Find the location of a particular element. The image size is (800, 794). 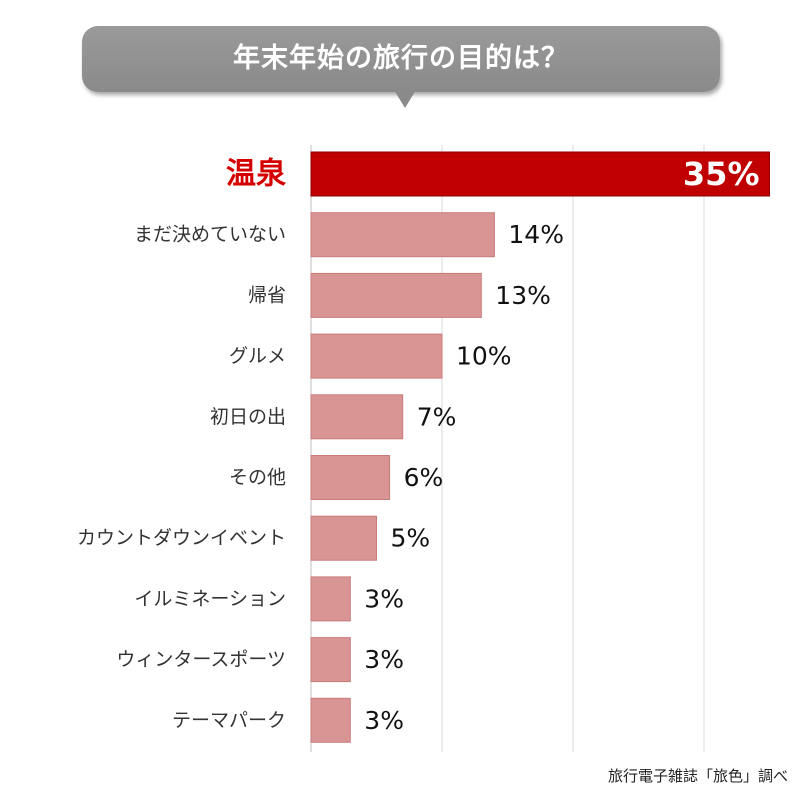

value-label: 7% is located at coordinates (437, 416).